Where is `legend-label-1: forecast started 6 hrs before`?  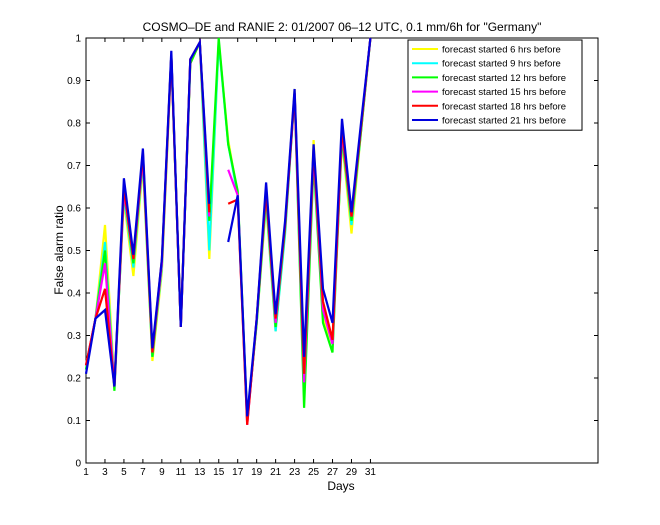 legend-label-1: forecast started 6 hrs before is located at coordinates (501, 50).